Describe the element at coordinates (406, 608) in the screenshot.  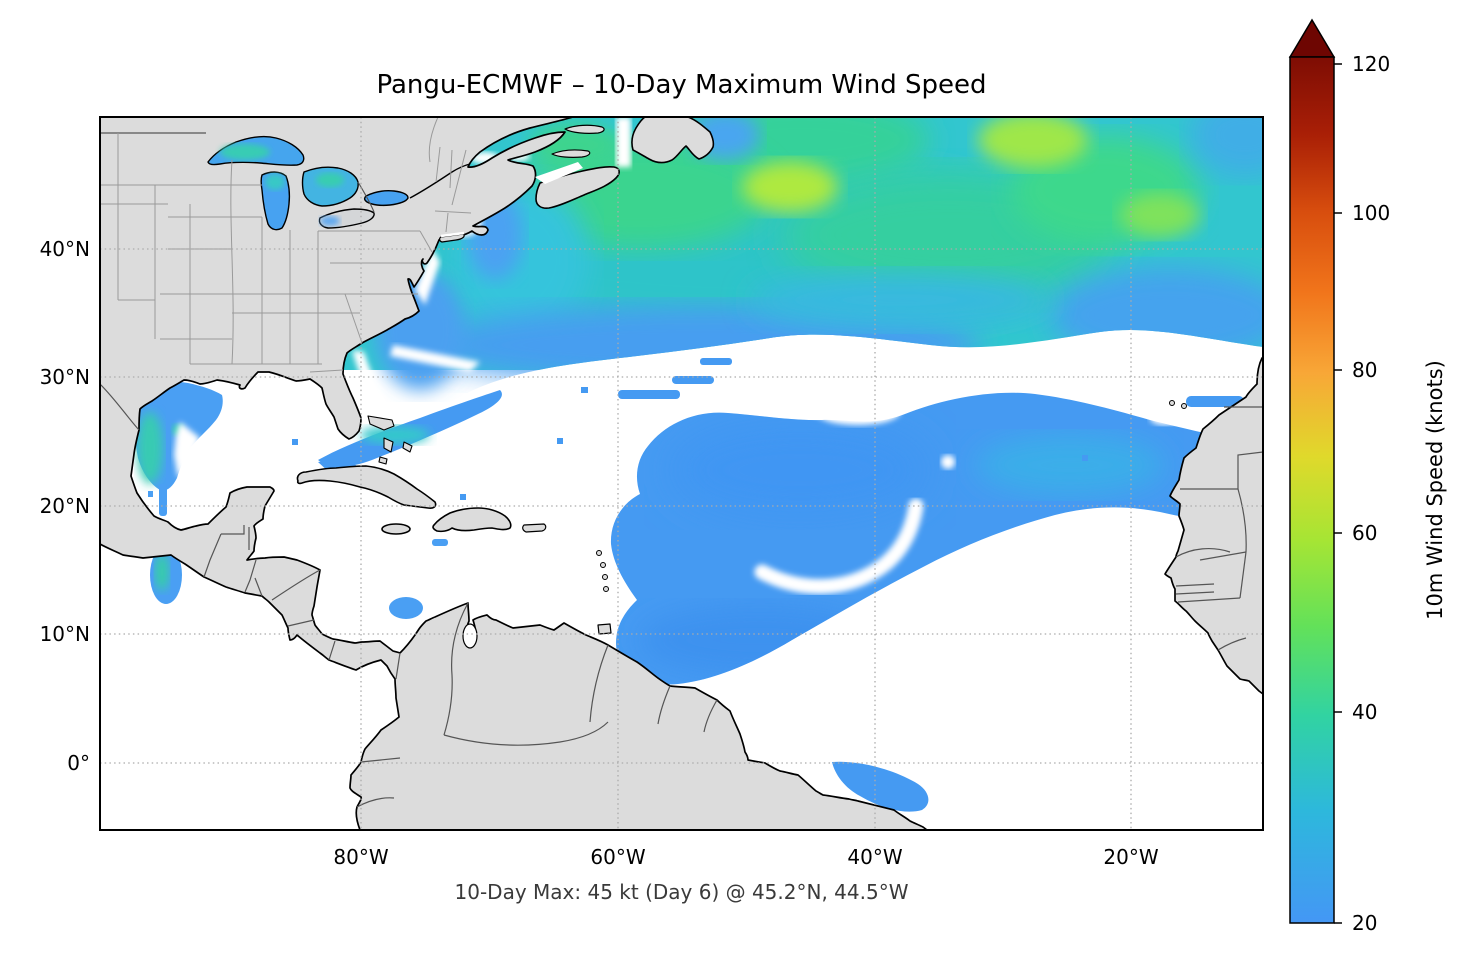
I see `wind-patch-abc-islands` at that location.